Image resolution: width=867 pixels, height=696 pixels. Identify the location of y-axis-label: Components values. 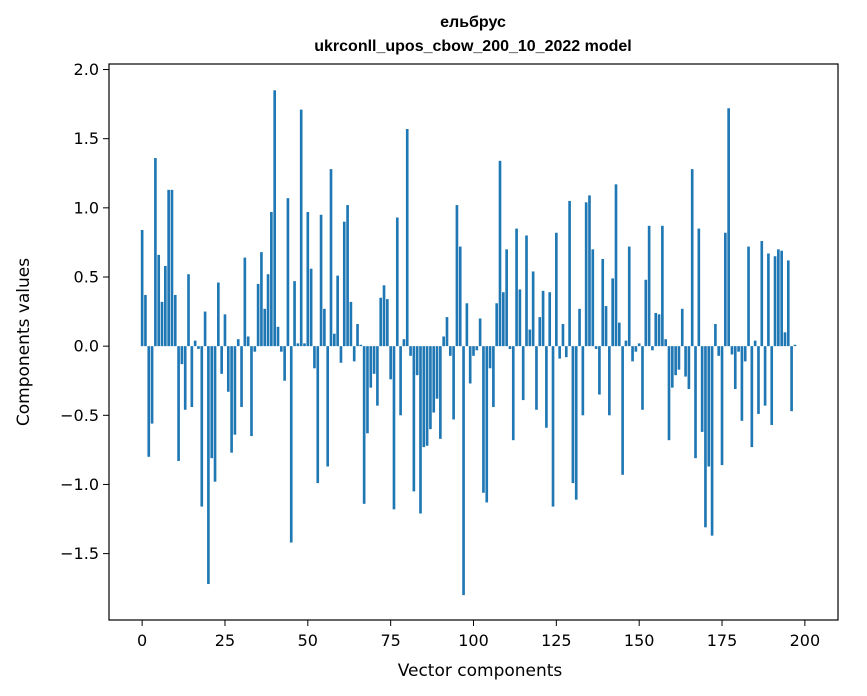
(24, 342).